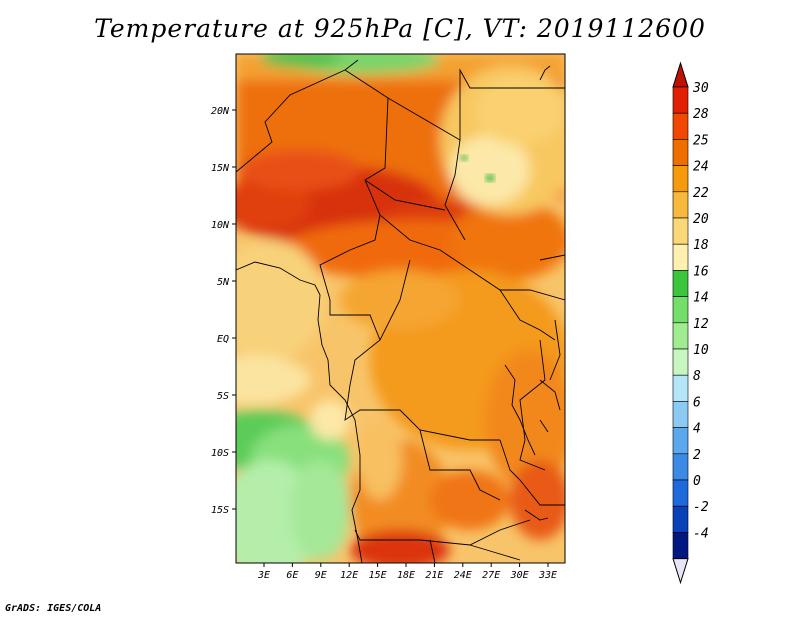 This screenshot has height=618, width=800. What do you see at coordinates (697, 429) in the screenshot?
I see `colorbar-label: 4` at bounding box center [697, 429].